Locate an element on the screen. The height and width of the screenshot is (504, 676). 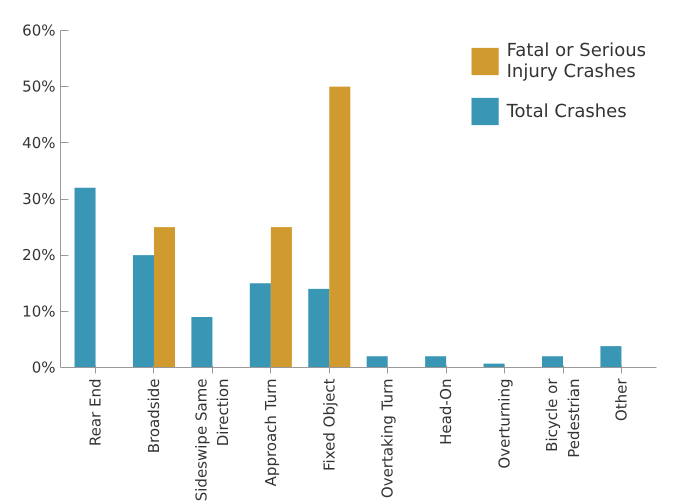
y-tick-label: 20% is located at coordinates (39, 255).